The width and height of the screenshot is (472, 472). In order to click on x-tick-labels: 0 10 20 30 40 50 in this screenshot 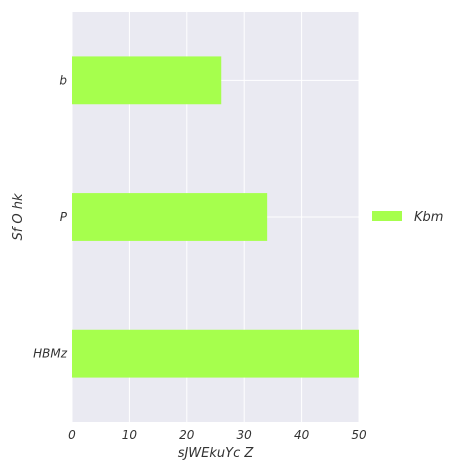, I will do `click(217, 435)`.